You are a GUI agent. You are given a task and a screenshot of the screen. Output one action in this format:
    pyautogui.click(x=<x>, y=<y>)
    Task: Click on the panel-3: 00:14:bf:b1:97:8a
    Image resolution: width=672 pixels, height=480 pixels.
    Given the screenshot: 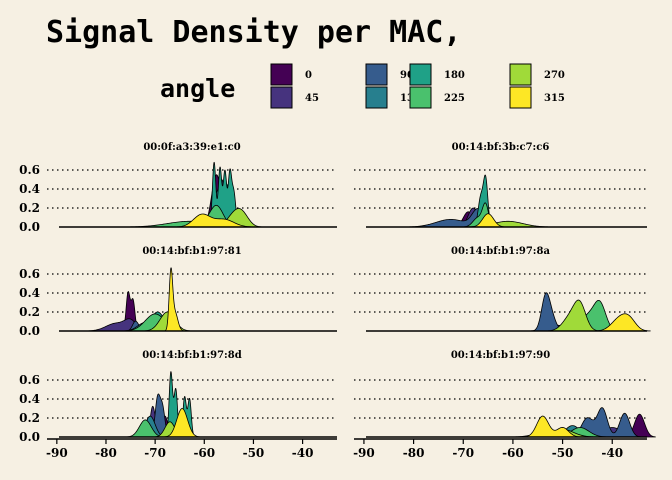 What is the action you would take?
    pyautogui.click(x=502, y=289)
    